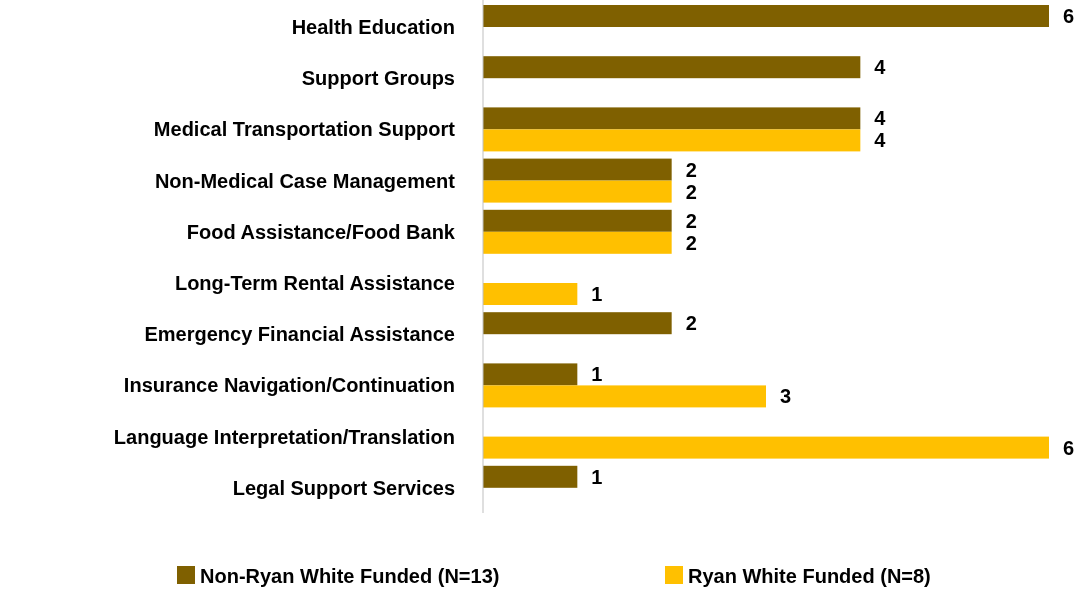  I want to click on y-tick-label: Long-Term Rental Assistance, so click(314, 283).